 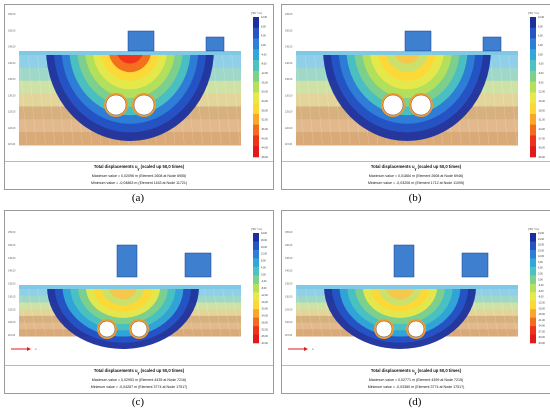 What do you see at coordinates (540, 268) in the screenshot?
I see `legend-label: 6,00` at bounding box center [540, 268].